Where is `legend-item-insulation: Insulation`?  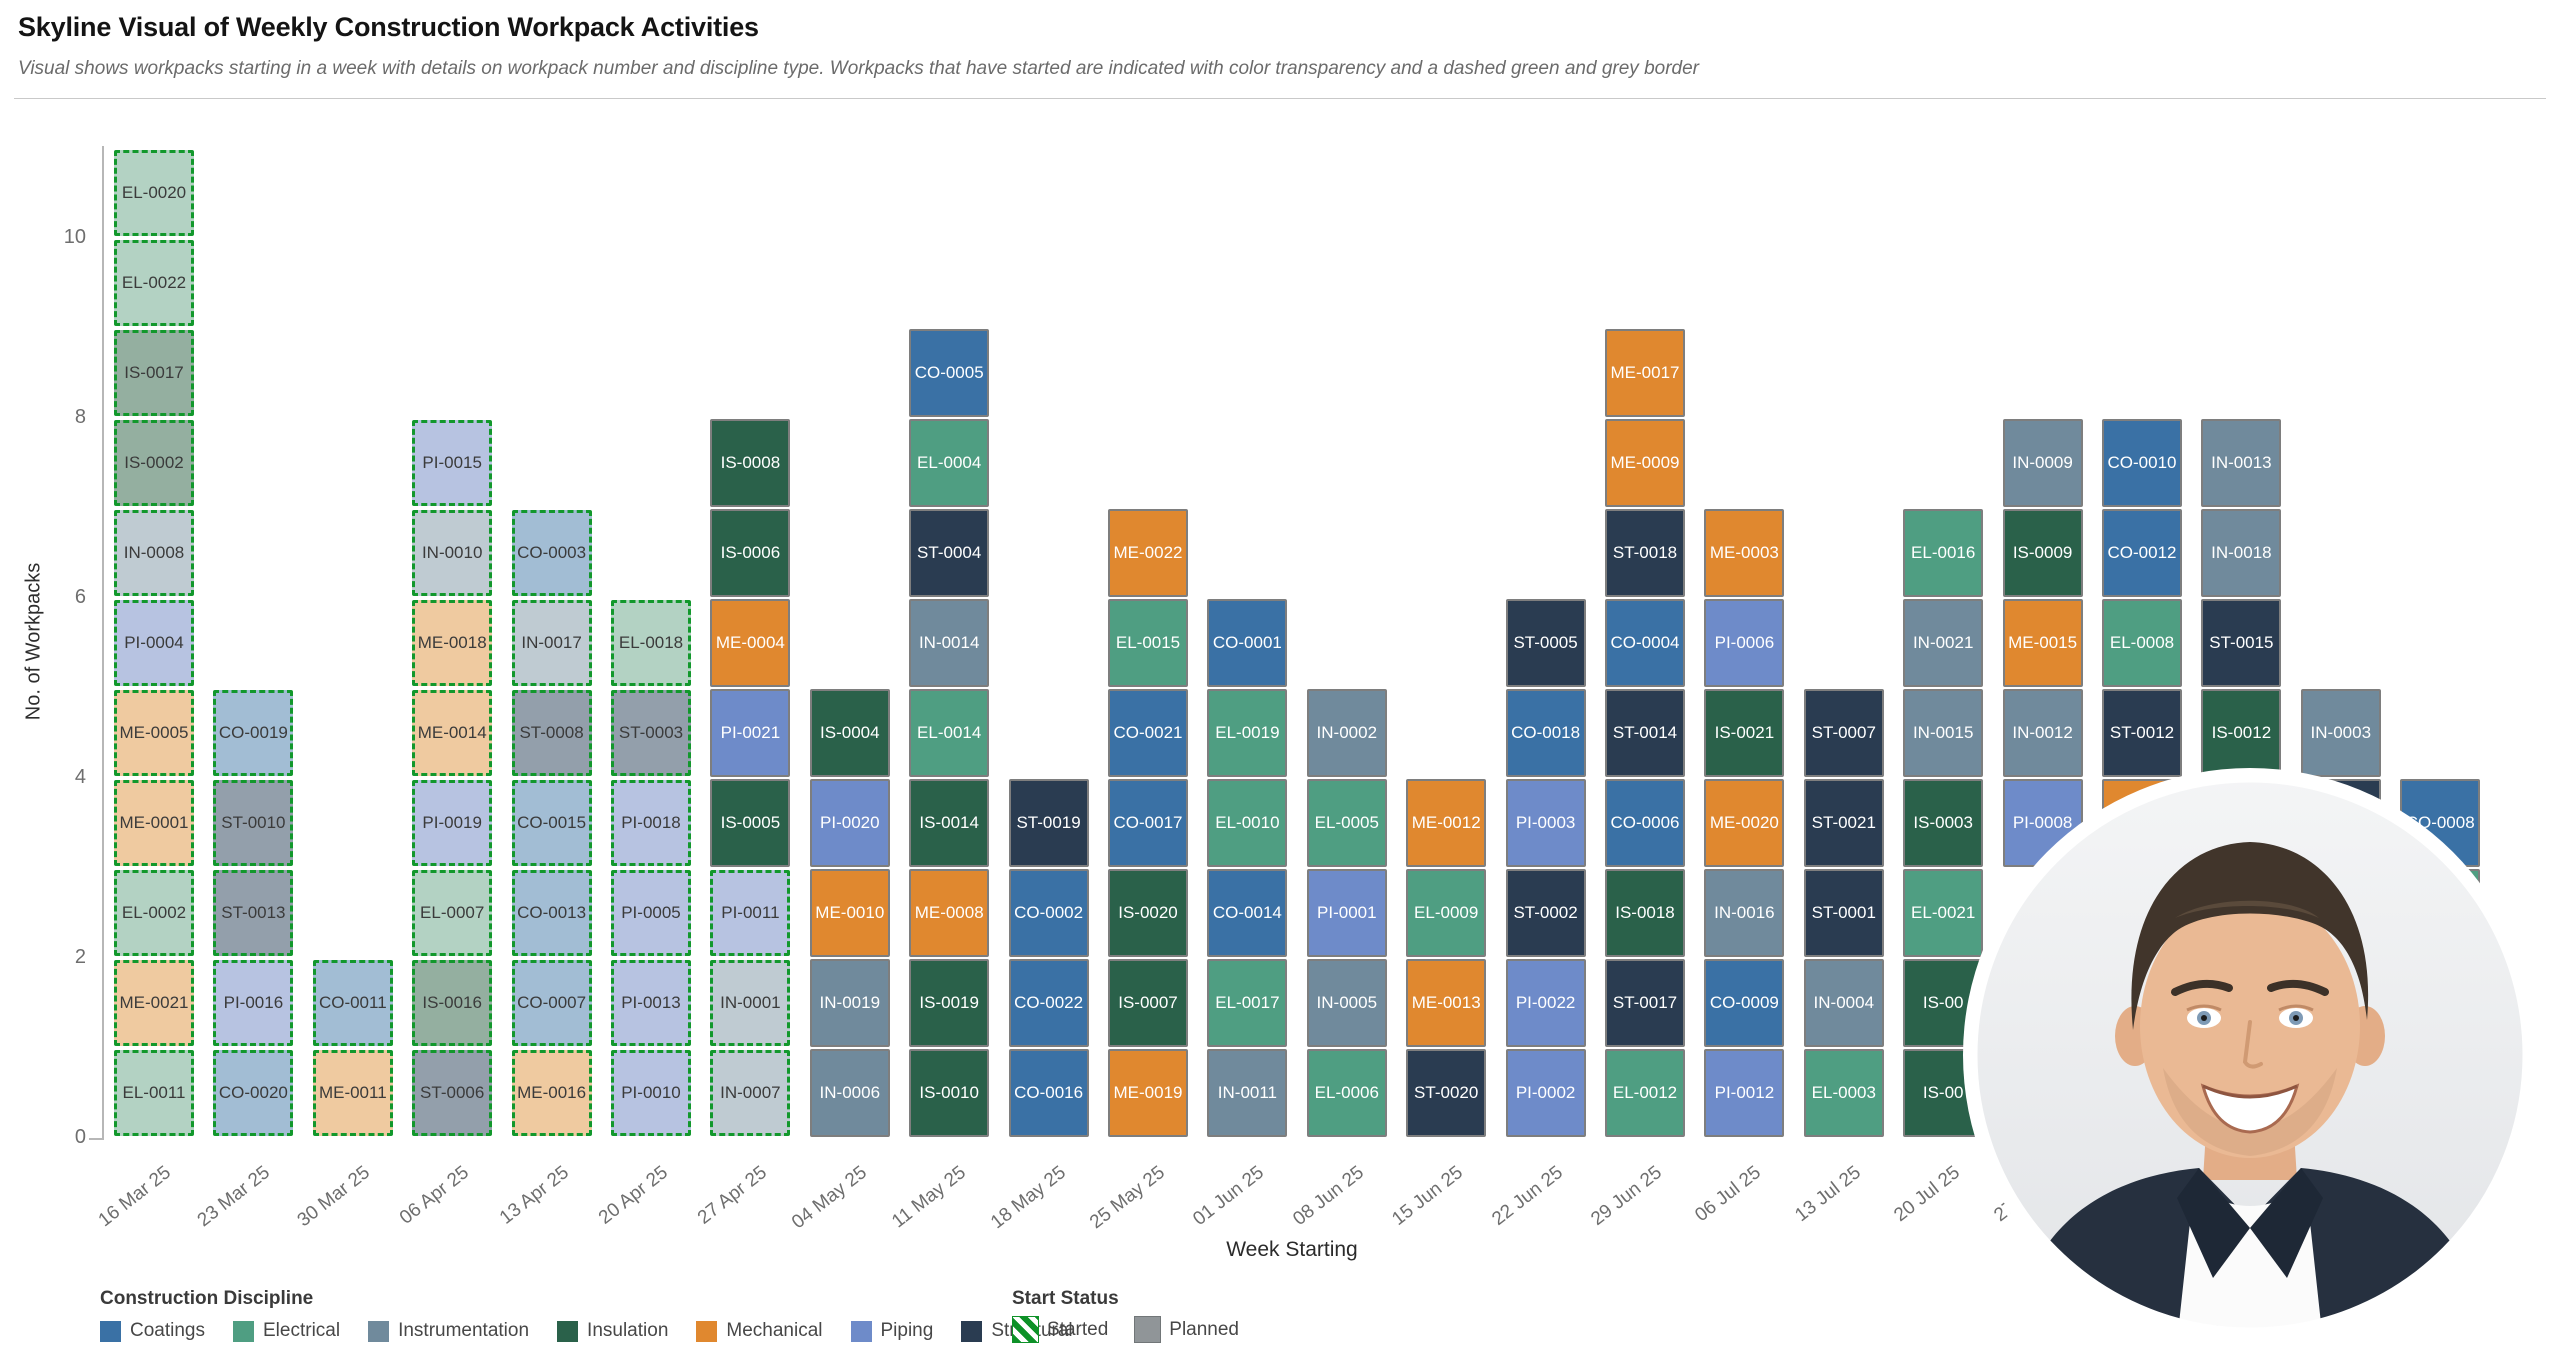
legend-item-insulation: Insulation is located at coordinates (612, 1331).